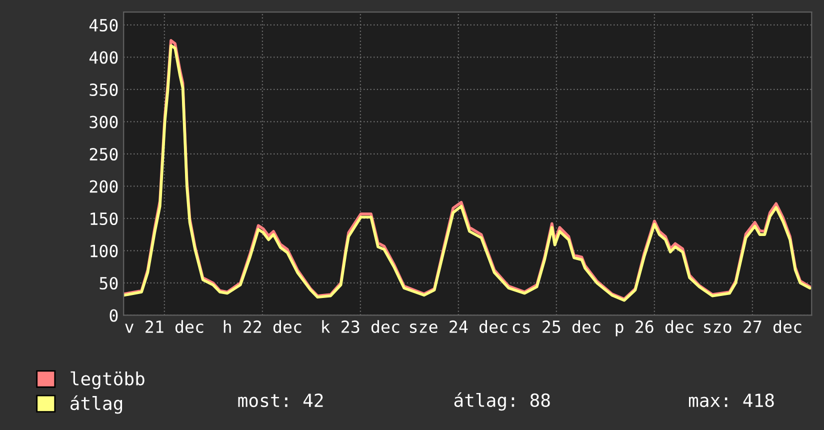  Describe the element at coordinates (114, 315) in the screenshot. I see `y-tick-label: 0` at that location.